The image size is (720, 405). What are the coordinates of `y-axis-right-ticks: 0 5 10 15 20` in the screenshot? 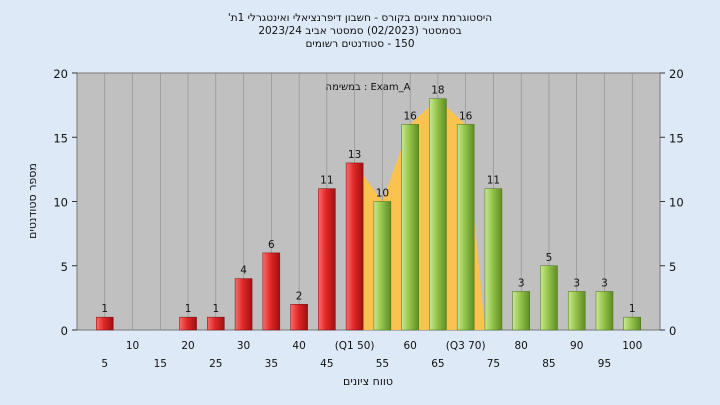 It's located at (672, 202).